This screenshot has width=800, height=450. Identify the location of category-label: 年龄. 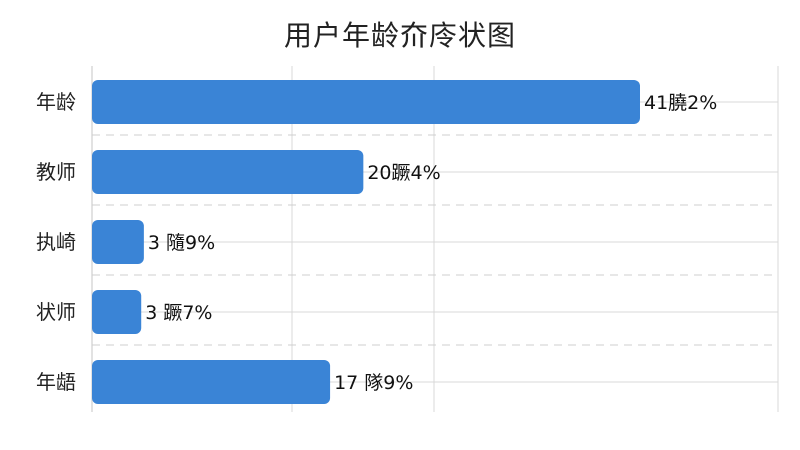
(56, 102).